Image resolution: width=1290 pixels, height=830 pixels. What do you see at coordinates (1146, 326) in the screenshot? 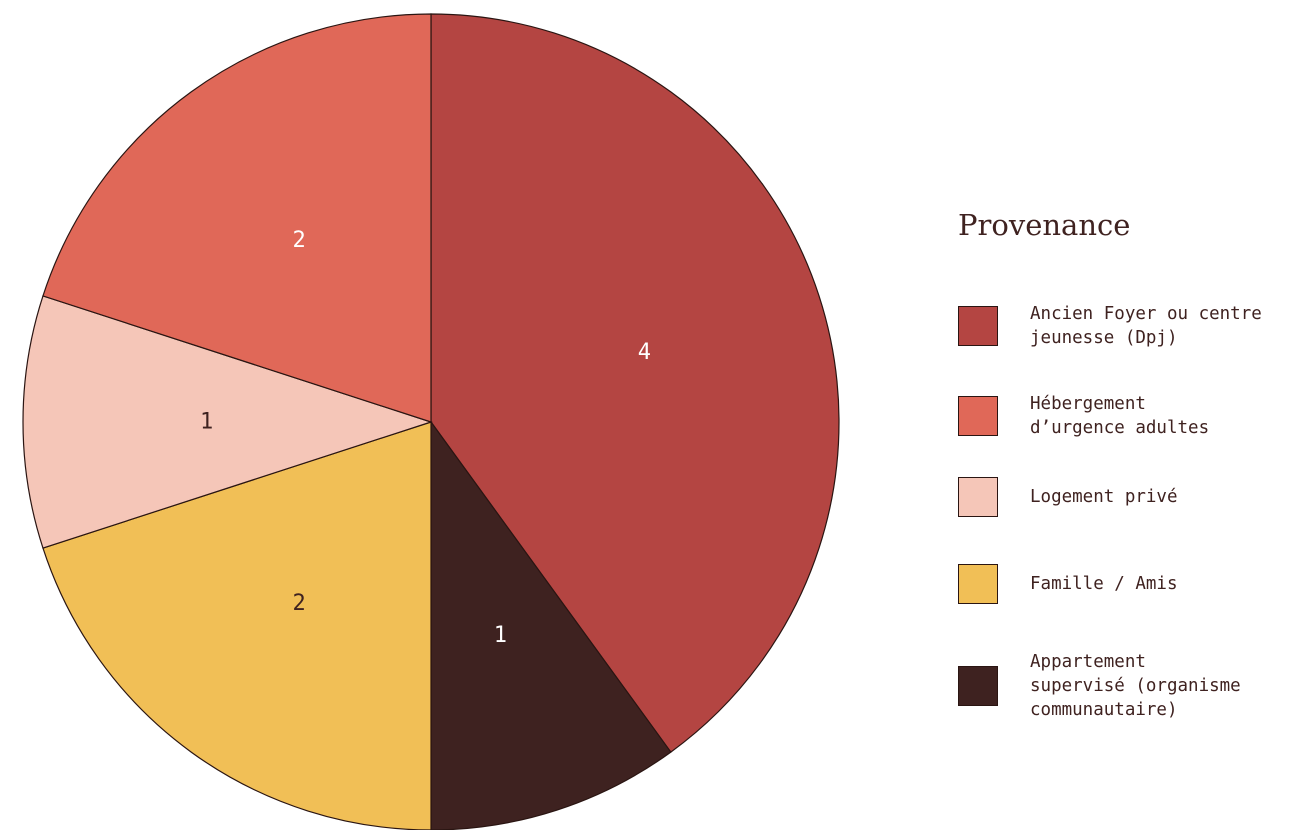
I see `legend-label-ancien-foyer: Ancien Foyer ou centre jeunesse (Dpj)` at bounding box center [1146, 326].